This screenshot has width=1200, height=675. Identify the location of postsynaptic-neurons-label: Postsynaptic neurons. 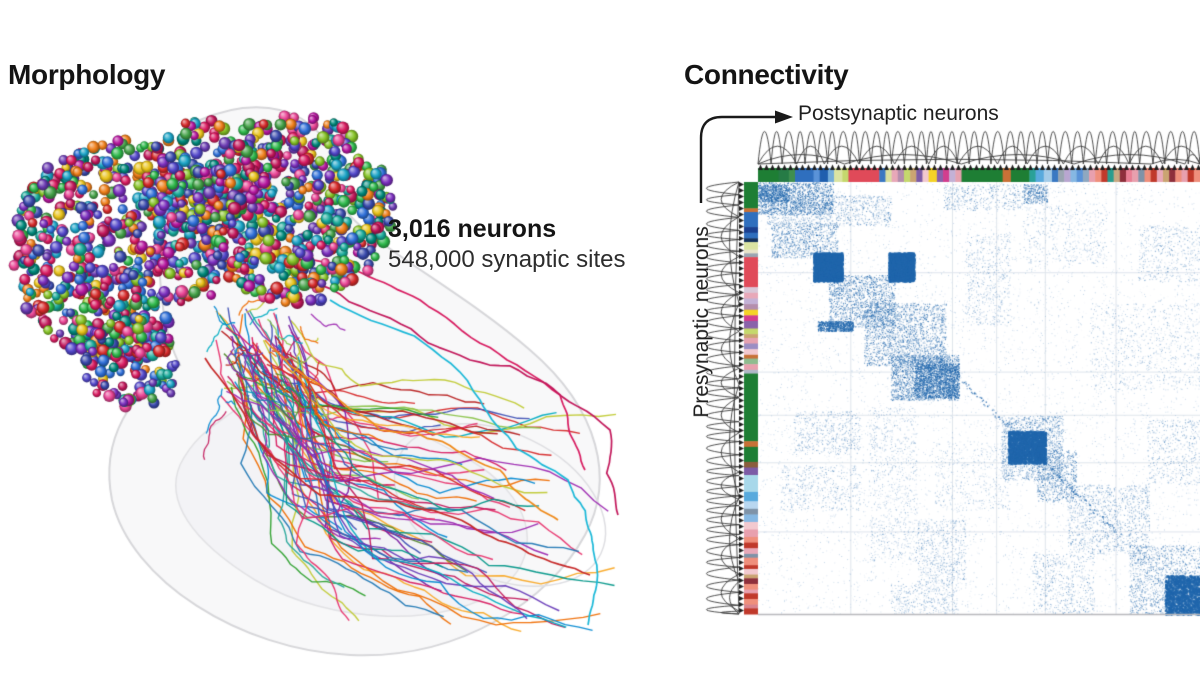
(898, 113).